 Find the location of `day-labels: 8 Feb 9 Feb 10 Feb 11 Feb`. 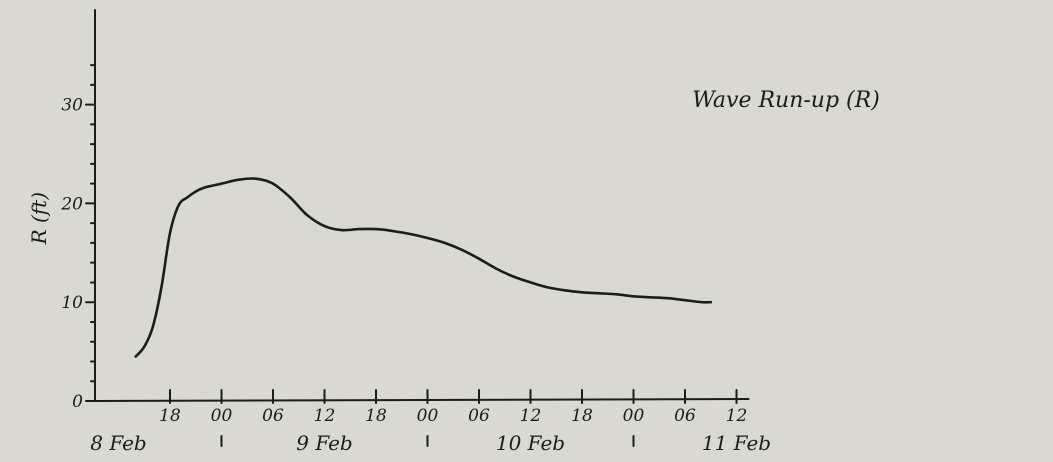

day-labels: 8 Feb 9 Feb 10 Feb 11 Feb is located at coordinates (430, 443).